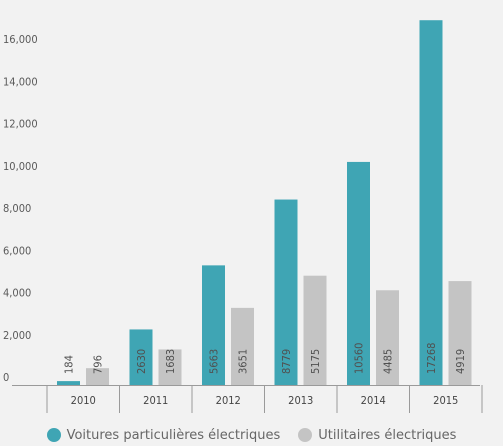 Image resolution: width=503 pixels, height=446 pixels. I want to click on legend-item-utilitaires: Utilitaires électriques, so click(377, 435).